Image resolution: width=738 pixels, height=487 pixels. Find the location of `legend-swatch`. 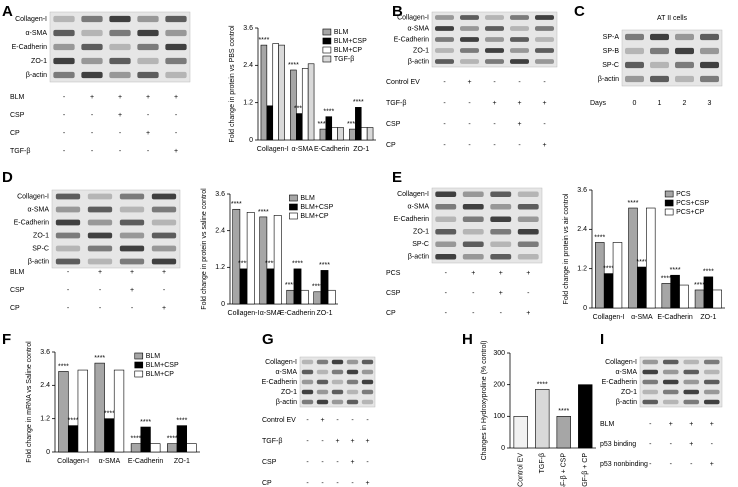

legend-swatch is located at coordinates (293, 198).